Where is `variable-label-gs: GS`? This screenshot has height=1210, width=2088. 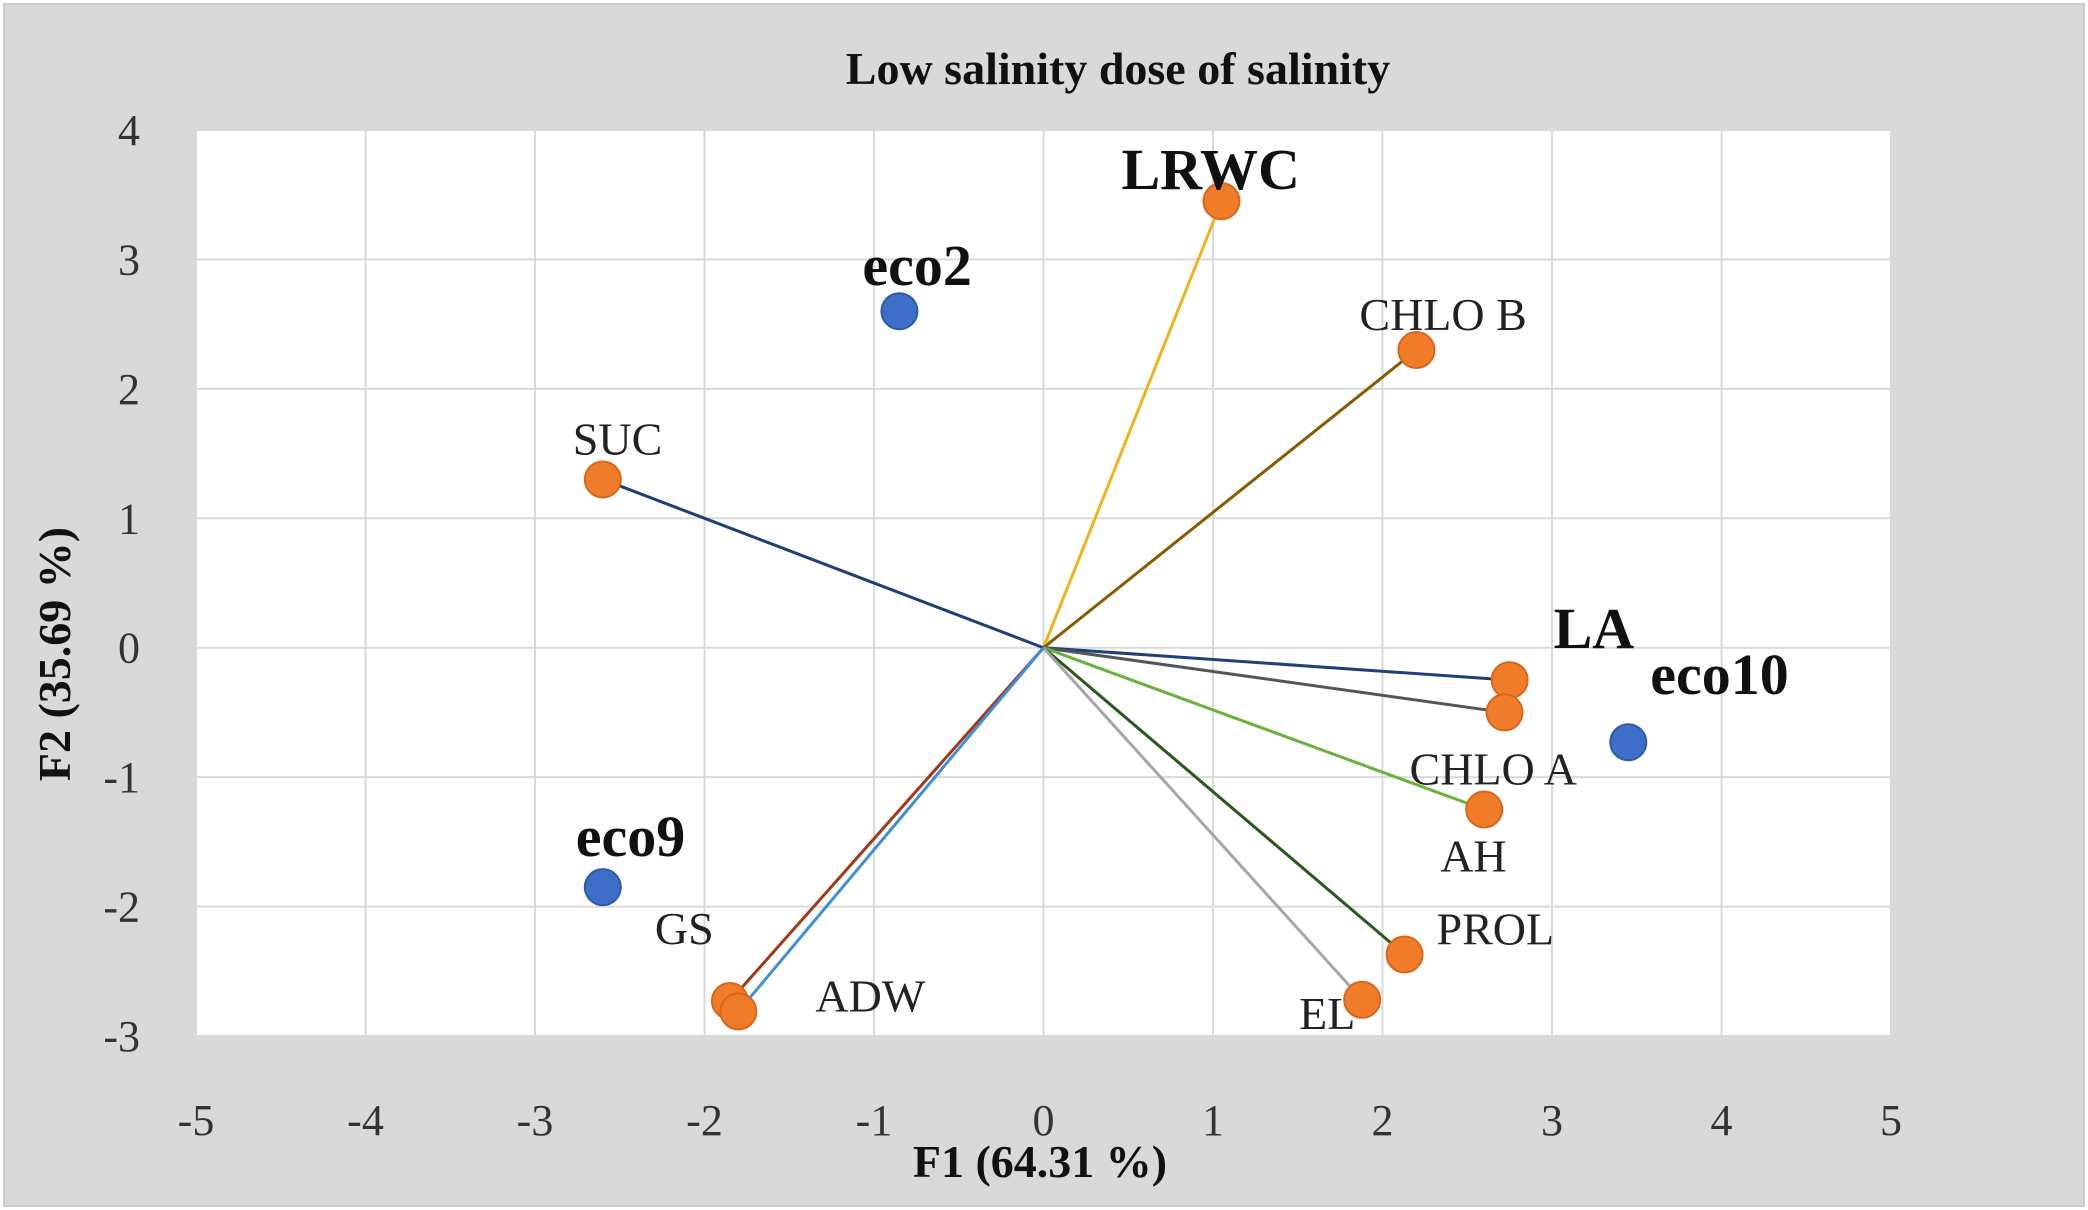 variable-label-gs: GS is located at coordinates (684, 928).